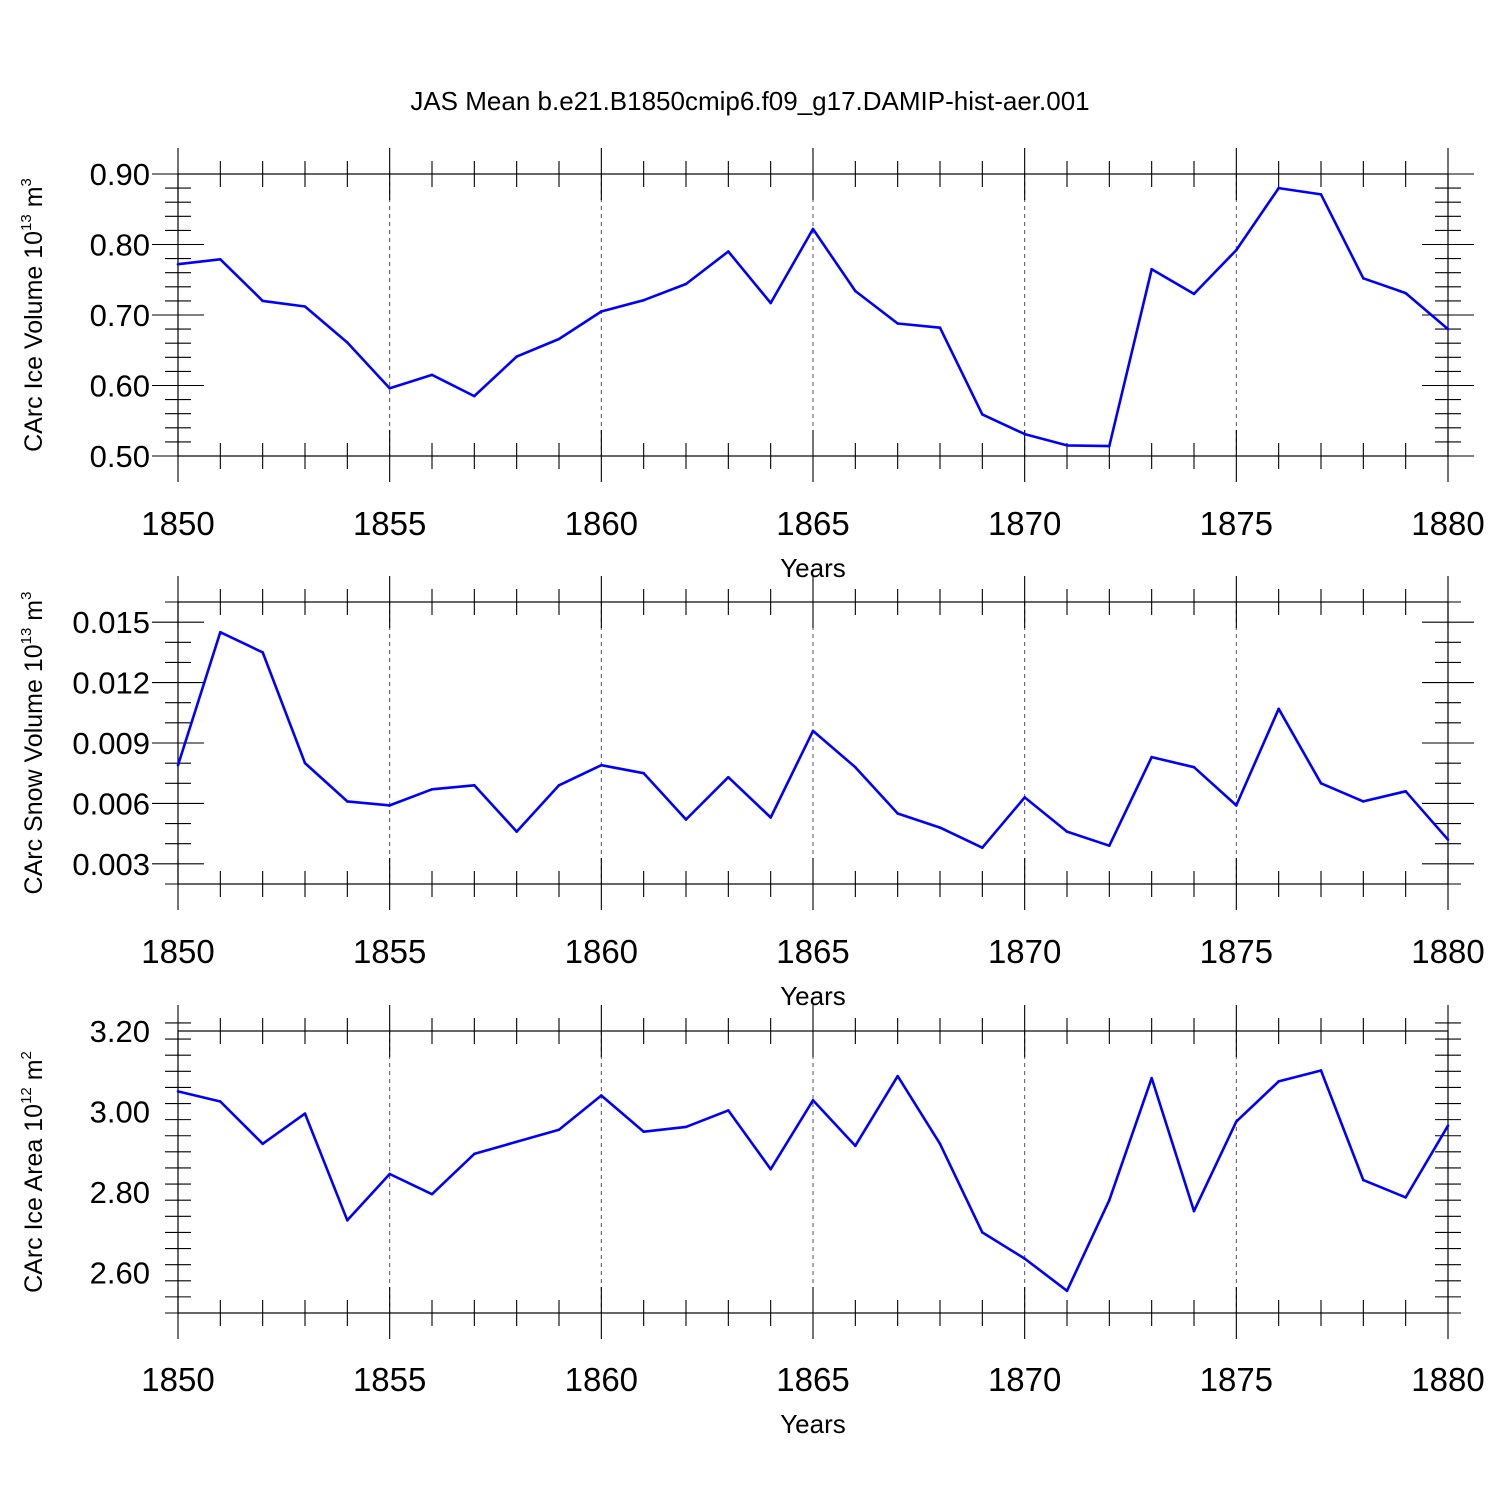 Image resolution: width=1500 pixels, height=1500 pixels. What do you see at coordinates (26, 1095) in the screenshot?
I see `y-axis-label-exponent: 12` at bounding box center [26, 1095].